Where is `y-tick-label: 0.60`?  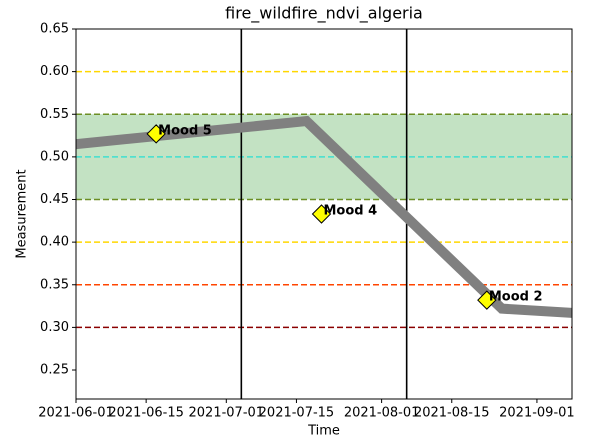
y-tick-label: 0.60 is located at coordinates (54, 71).